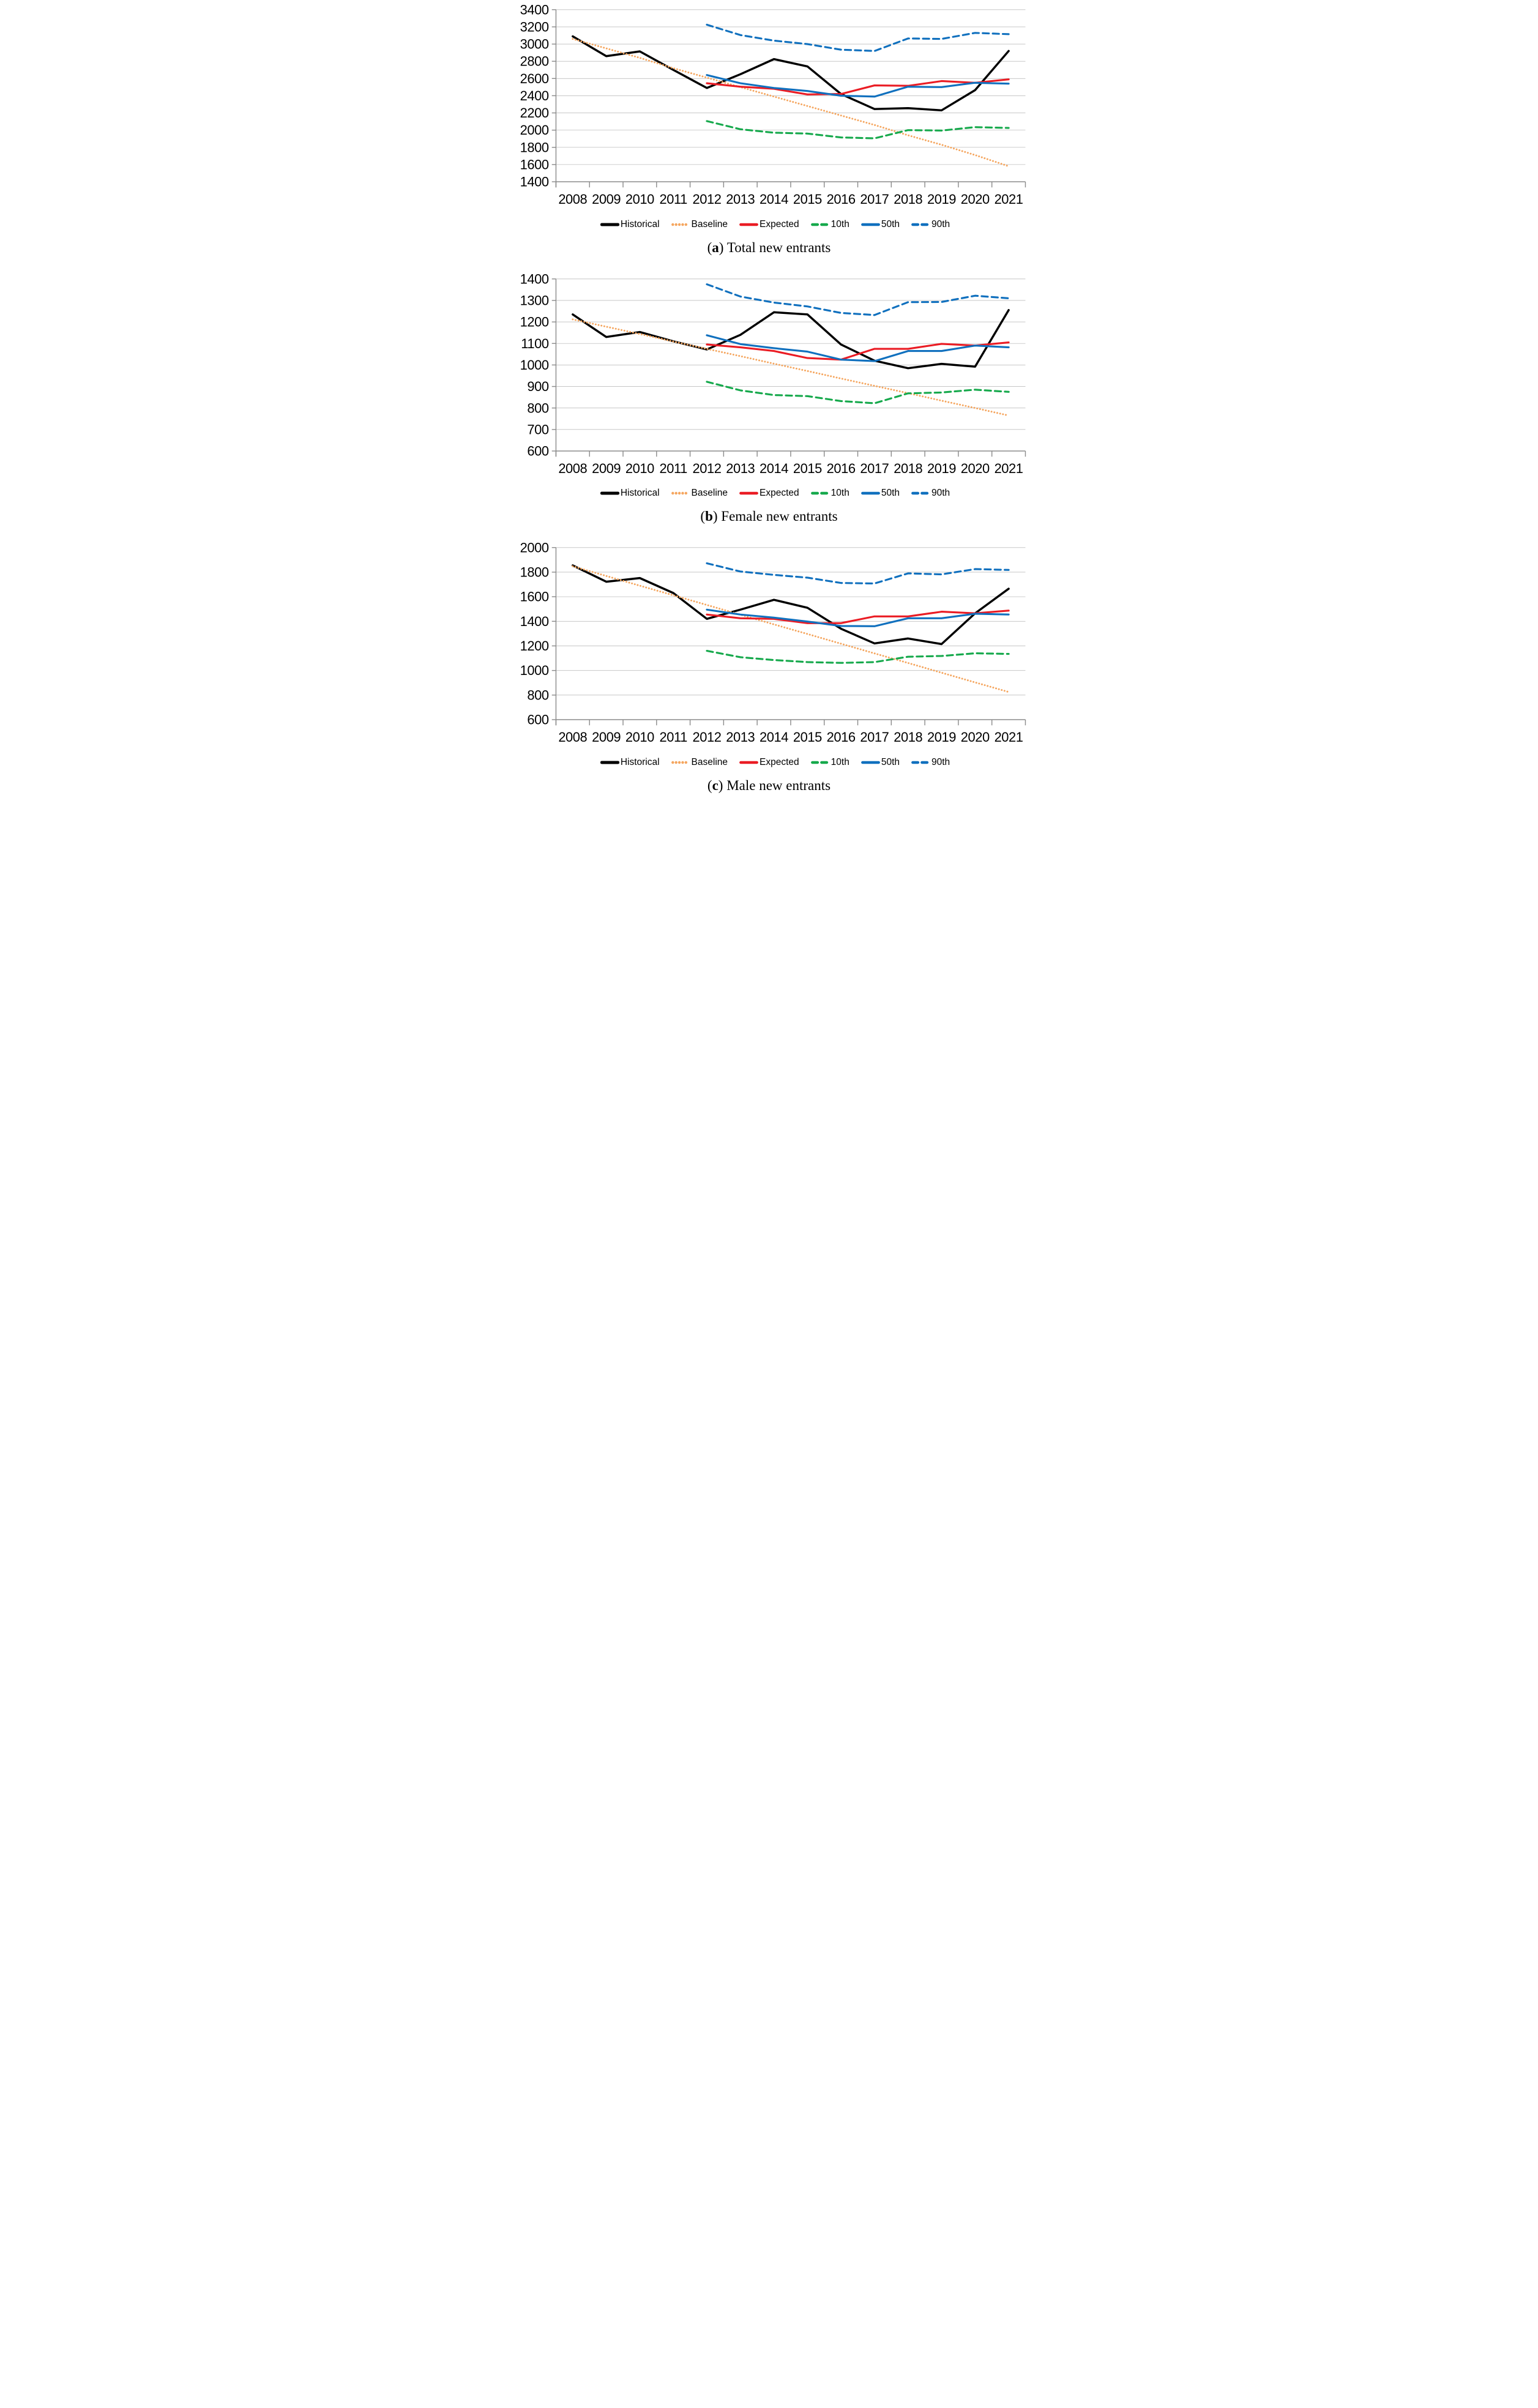  What do you see at coordinates (779, 247) in the screenshot?
I see `caption-title: Total new entrants` at bounding box center [779, 247].